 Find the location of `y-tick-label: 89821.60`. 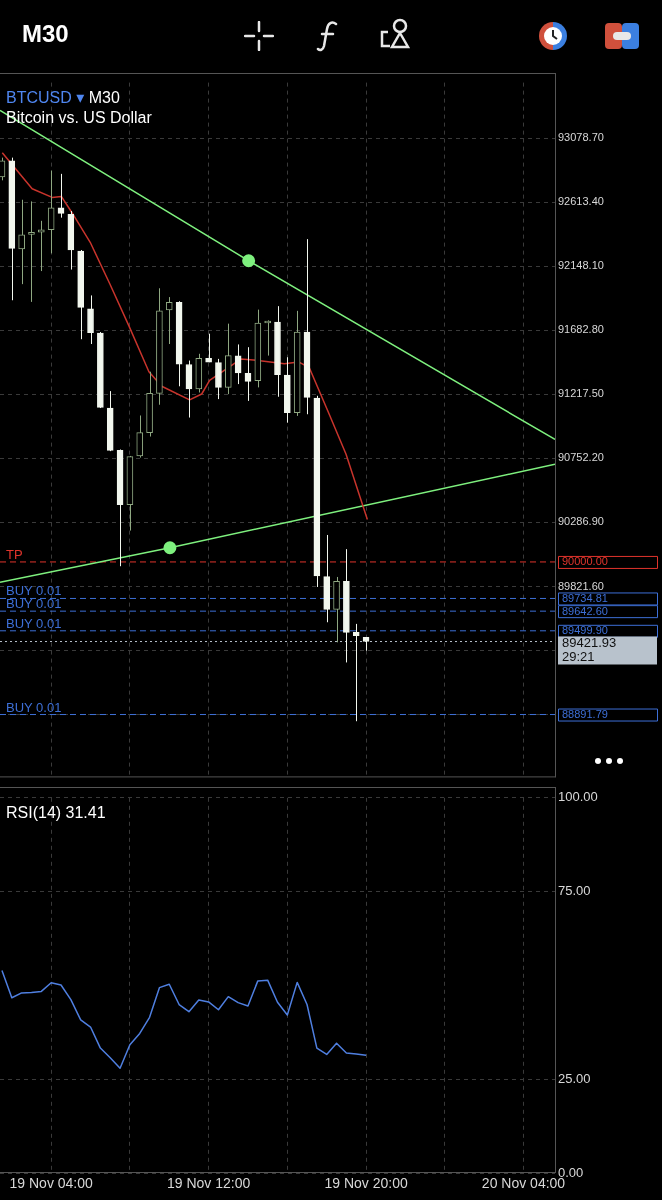

y-tick-label: 89821.60 is located at coordinates (581, 585).